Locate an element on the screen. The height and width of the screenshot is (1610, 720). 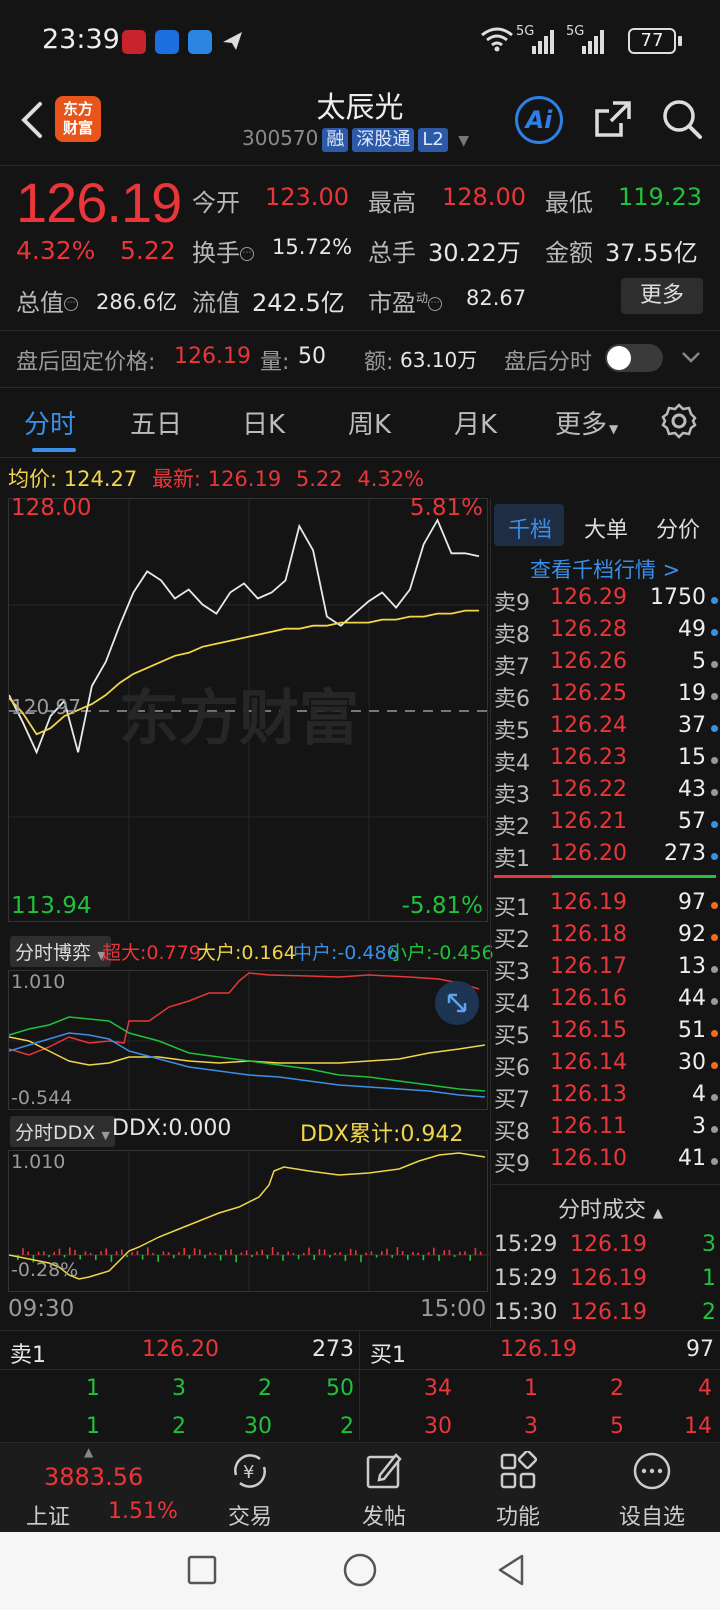
ask-row: 卖7 126.26 5 is located at coordinates (607, 665).